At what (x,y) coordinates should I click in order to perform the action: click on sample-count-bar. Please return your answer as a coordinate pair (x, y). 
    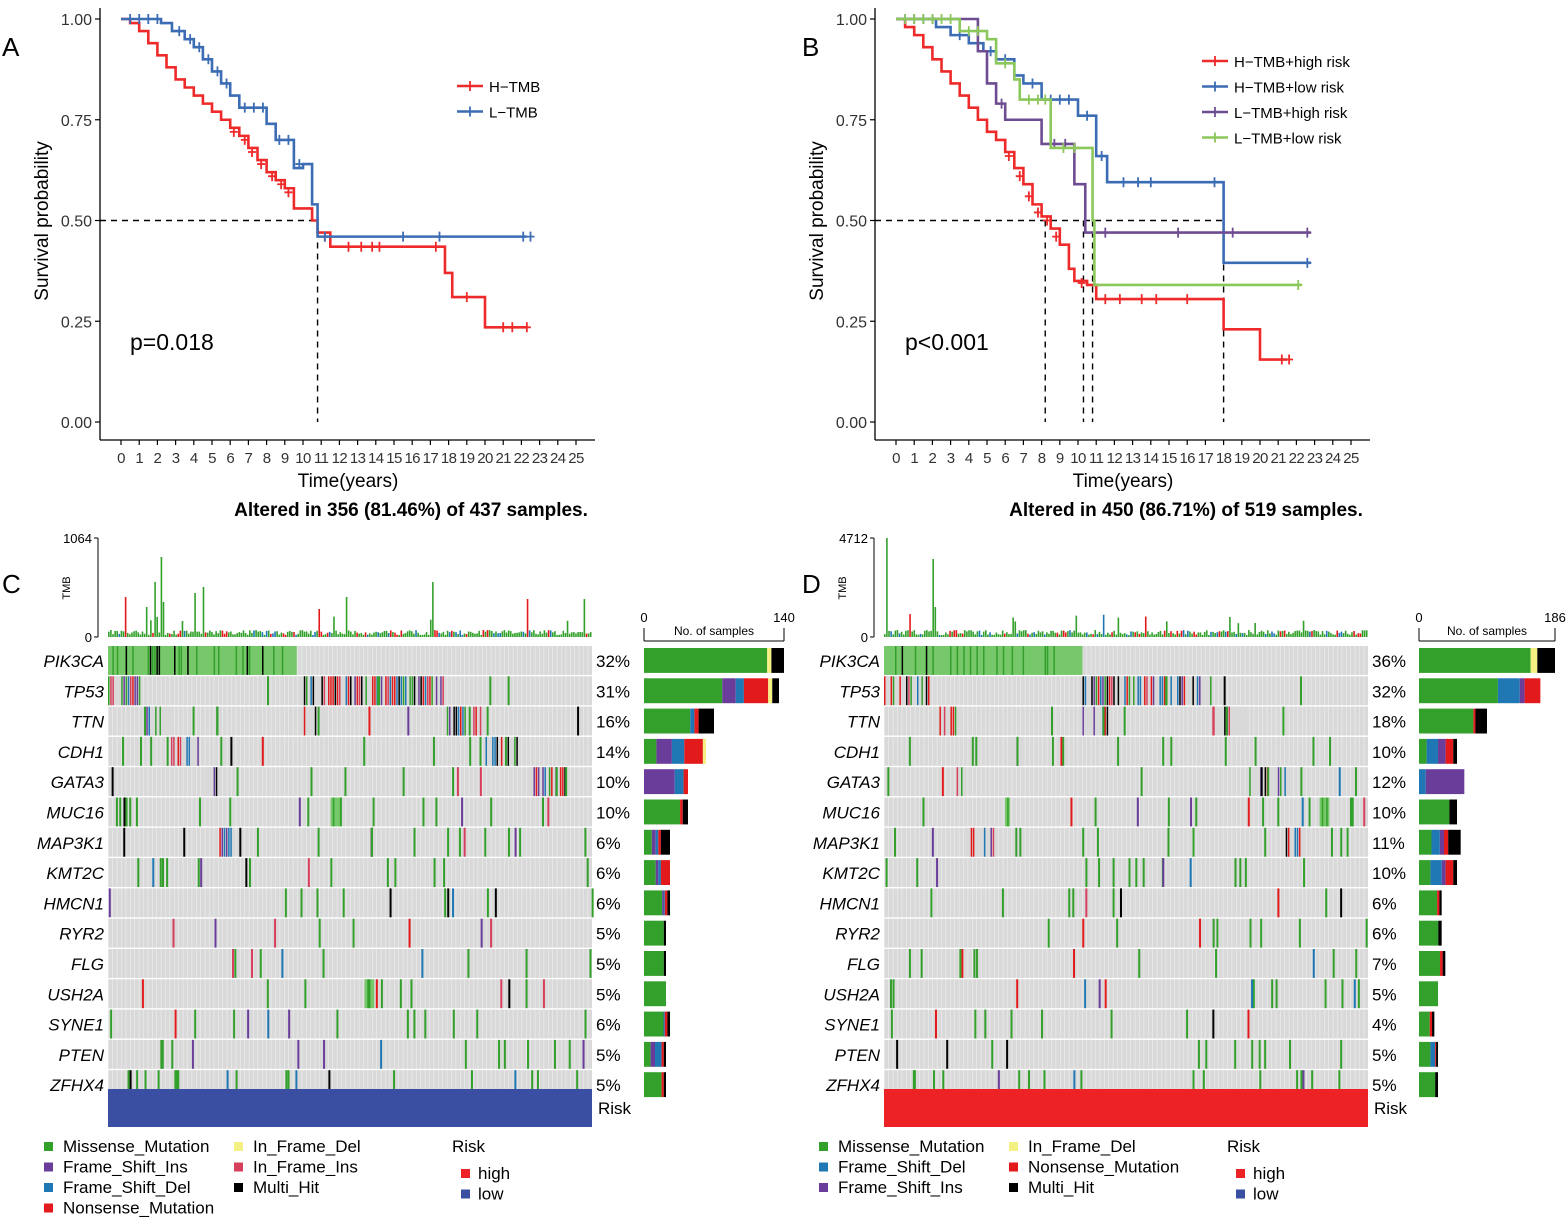
    Looking at the image, I should click on (1431, 1024).